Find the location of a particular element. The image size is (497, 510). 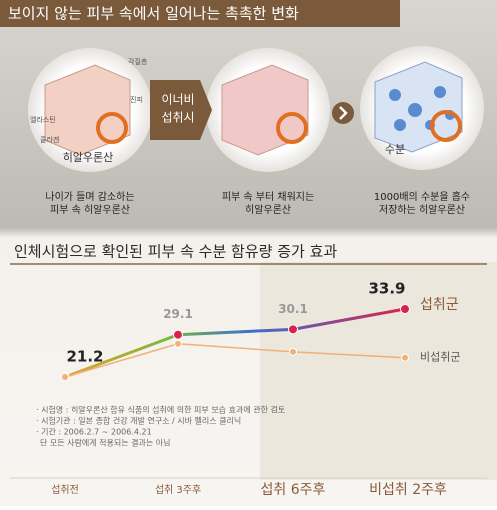

x-tick-label: 섭취 3주후 is located at coordinates (178, 490).